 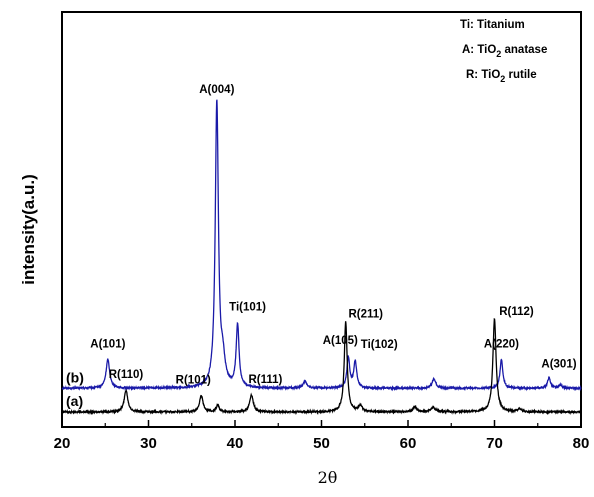 I want to click on x-tick-label: 50, so click(x=321, y=443).